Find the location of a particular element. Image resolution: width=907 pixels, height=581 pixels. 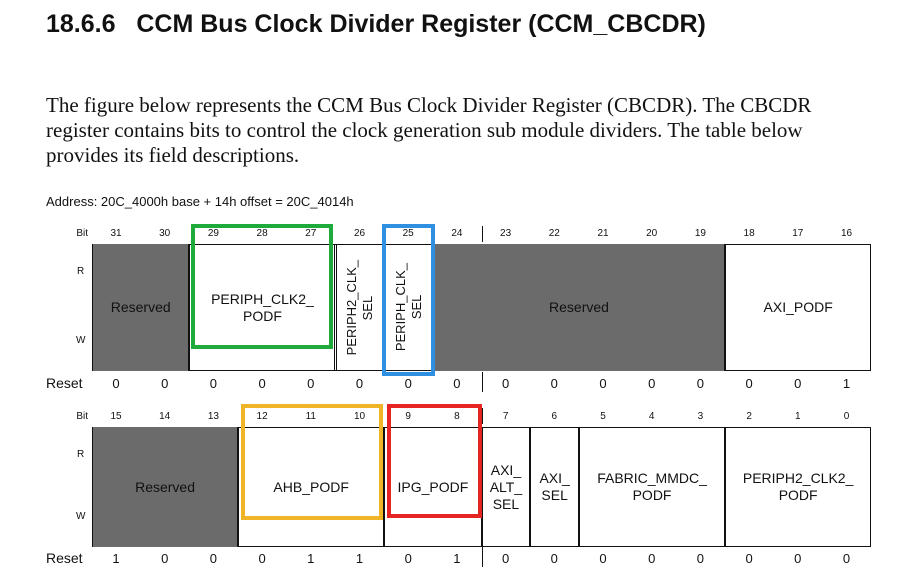

field-name: FABRIC_MMDC_ PODF is located at coordinates (652, 486).